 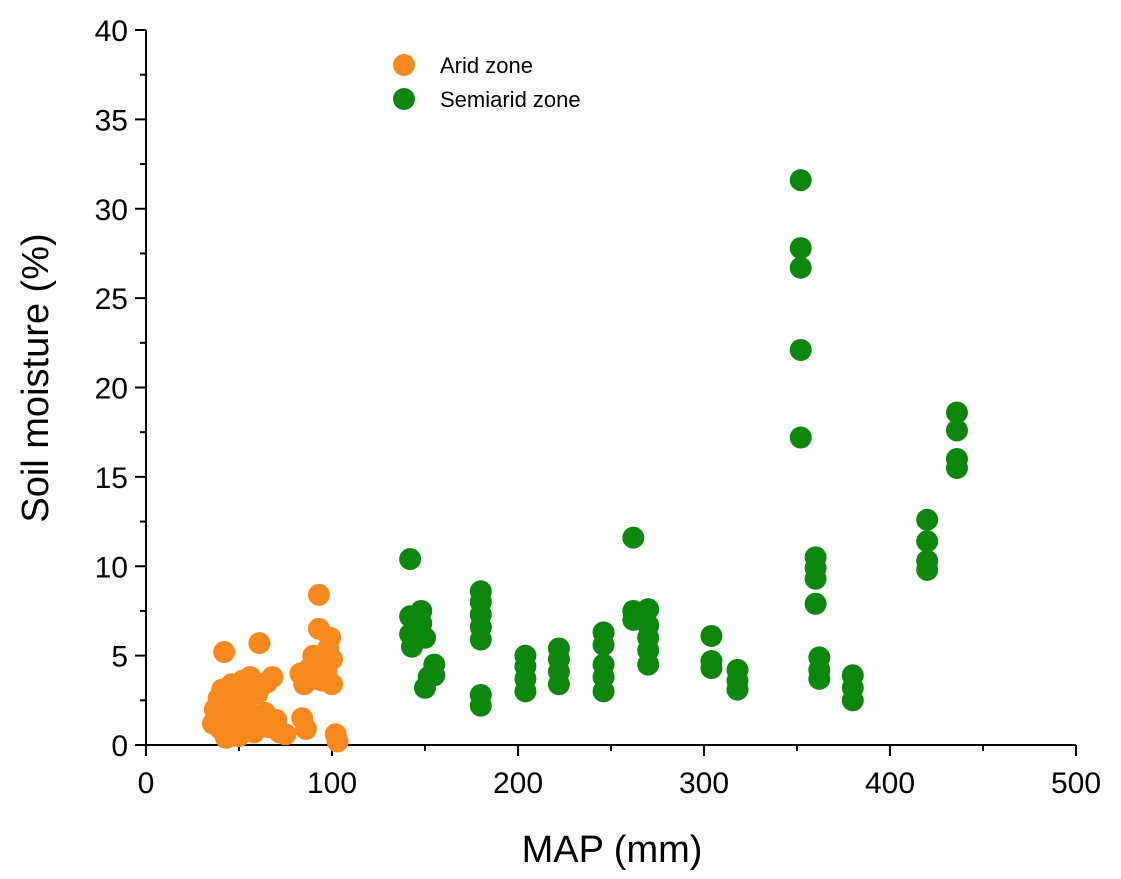 What do you see at coordinates (487, 82) in the screenshot?
I see `legend: Arid zone Semiarid zone` at bounding box center [487, 82].